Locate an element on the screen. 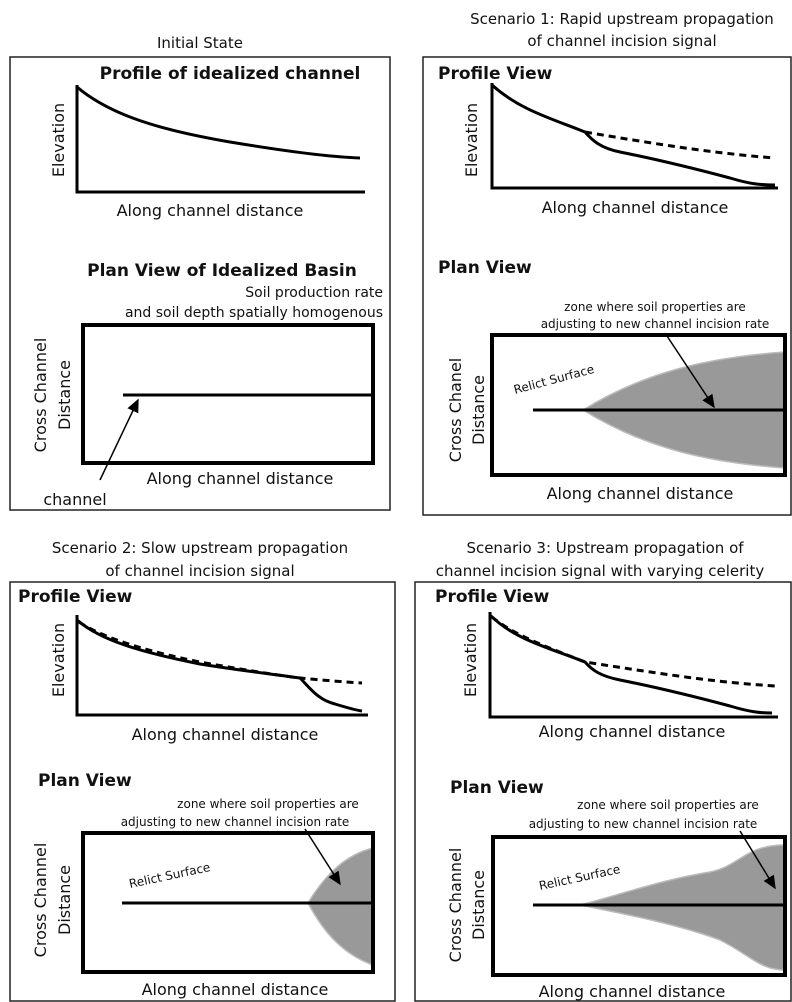 This screenshot has width=792, height=1002. heading: Scenario 2: Slow upstream propagation is located at coordinates (200, 548).